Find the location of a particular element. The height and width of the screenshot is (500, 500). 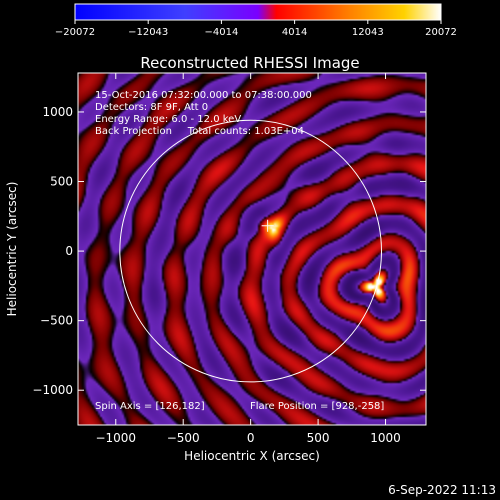

x-tick-label: 500 is located at coordinates (318, 438).